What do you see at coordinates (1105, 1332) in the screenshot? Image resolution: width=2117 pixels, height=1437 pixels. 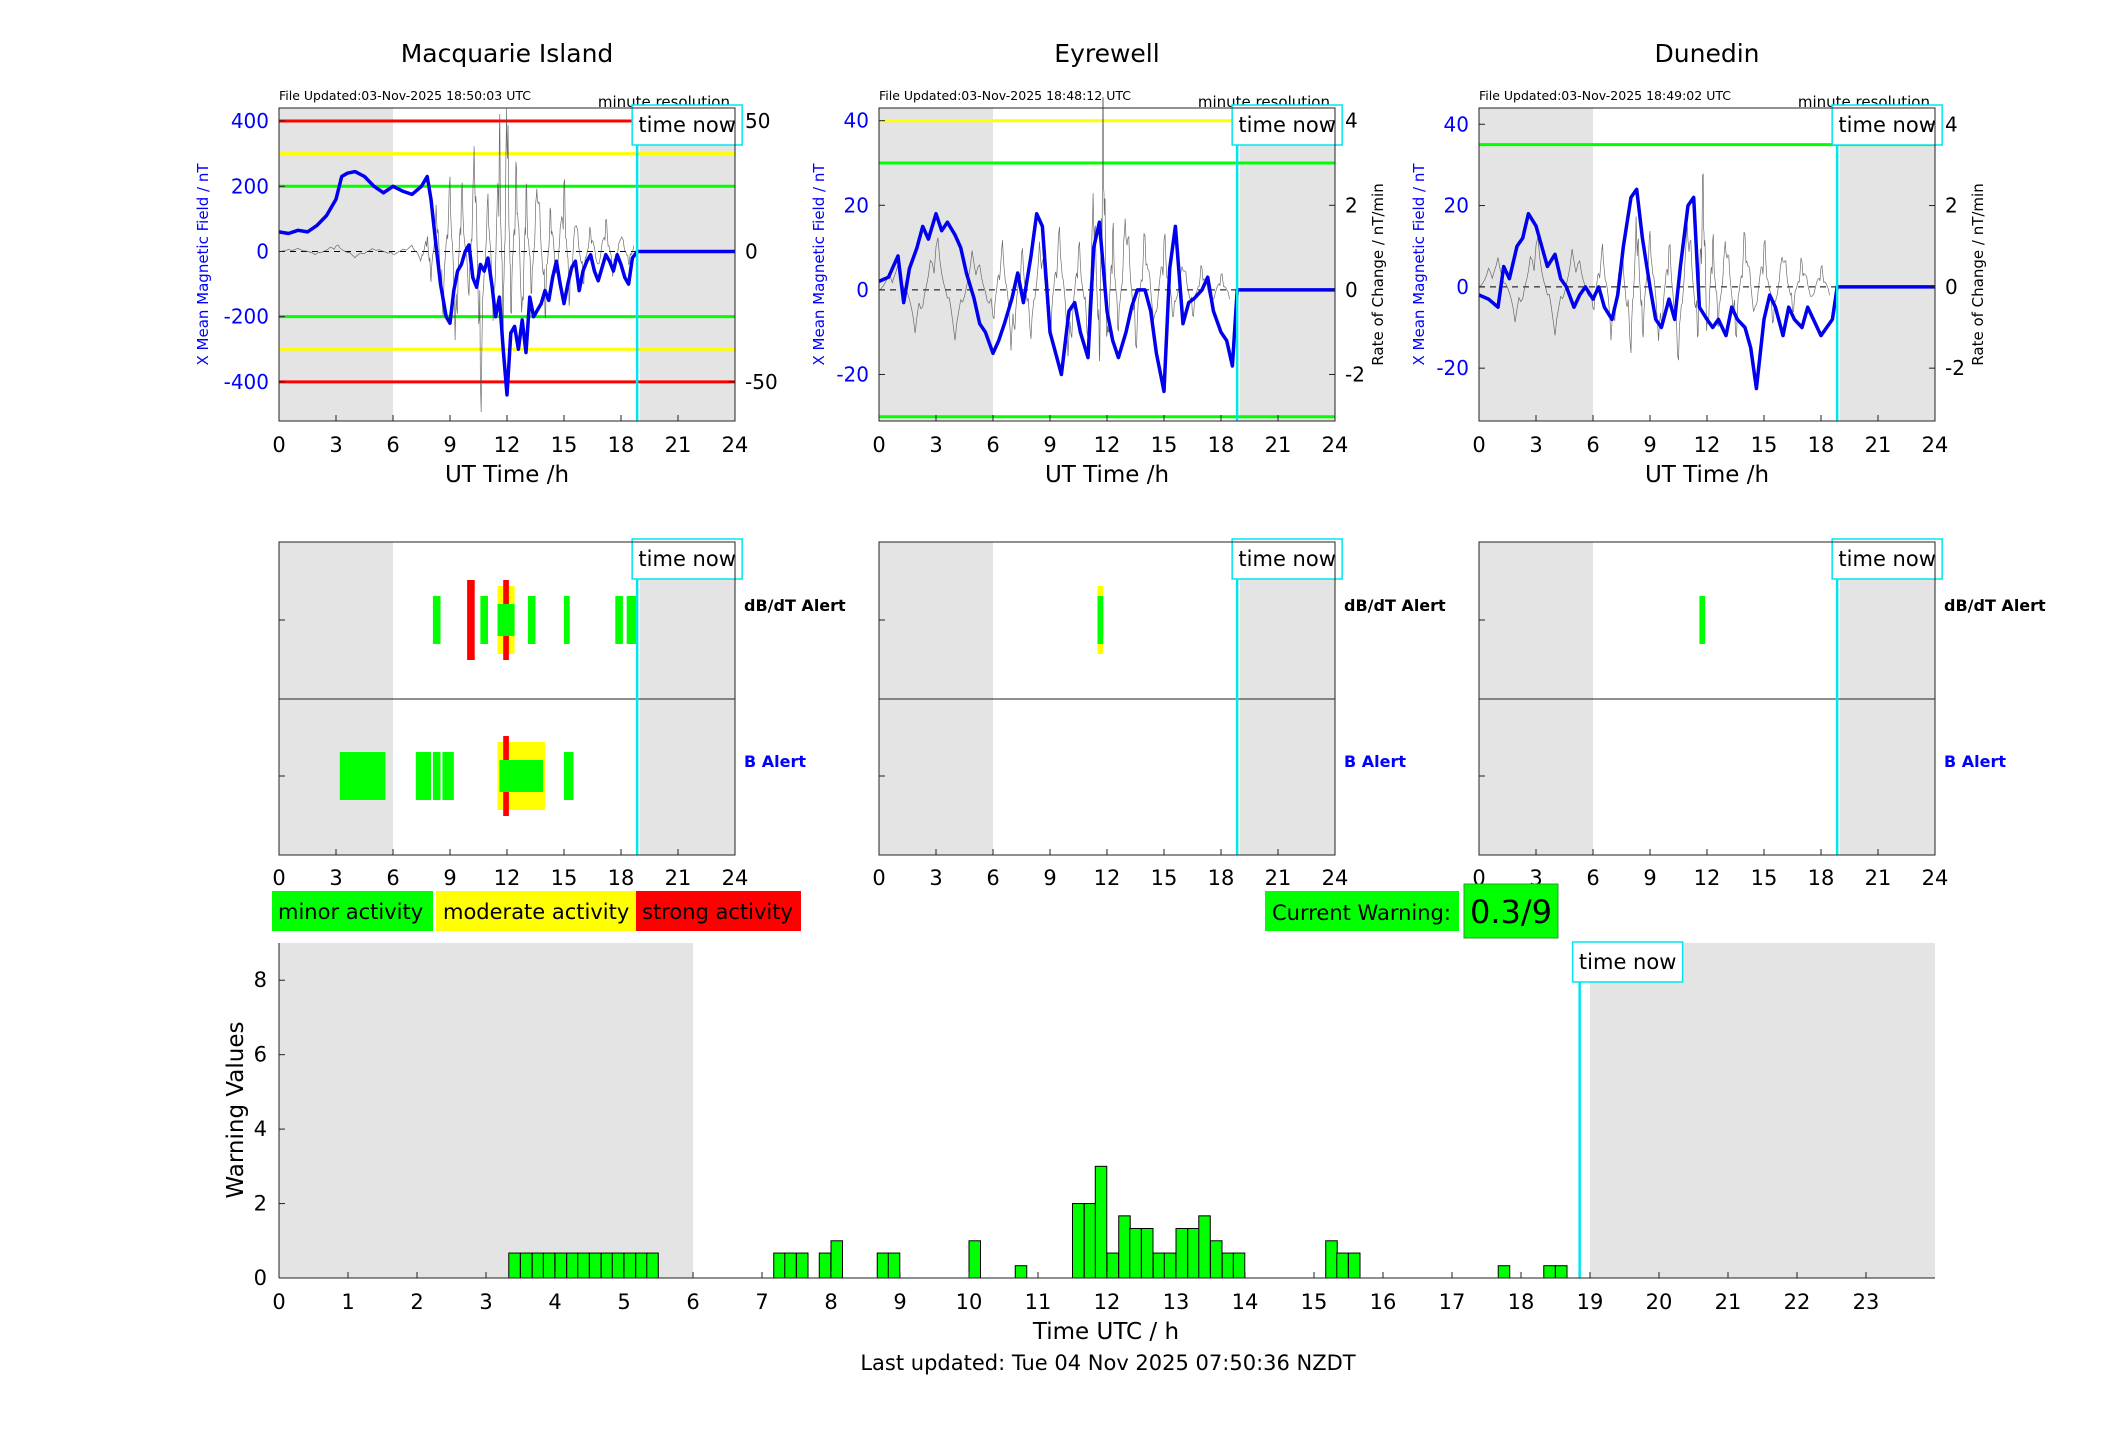 I see `warning-x-axis-label: Time UTC / h` at bounding box center [1105, 1332].